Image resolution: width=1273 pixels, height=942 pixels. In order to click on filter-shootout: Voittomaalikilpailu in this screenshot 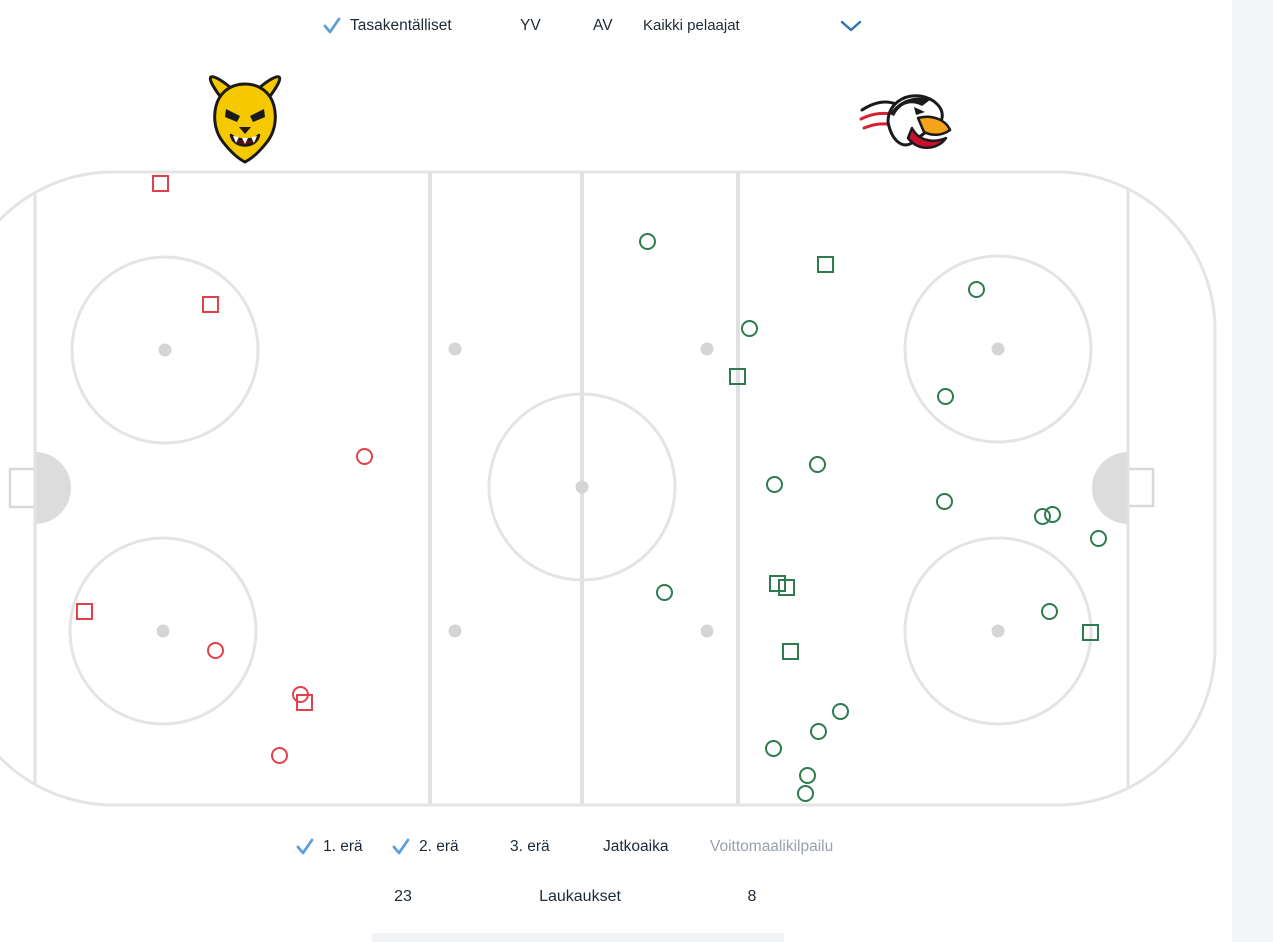, I will do `click(771, 847)`.